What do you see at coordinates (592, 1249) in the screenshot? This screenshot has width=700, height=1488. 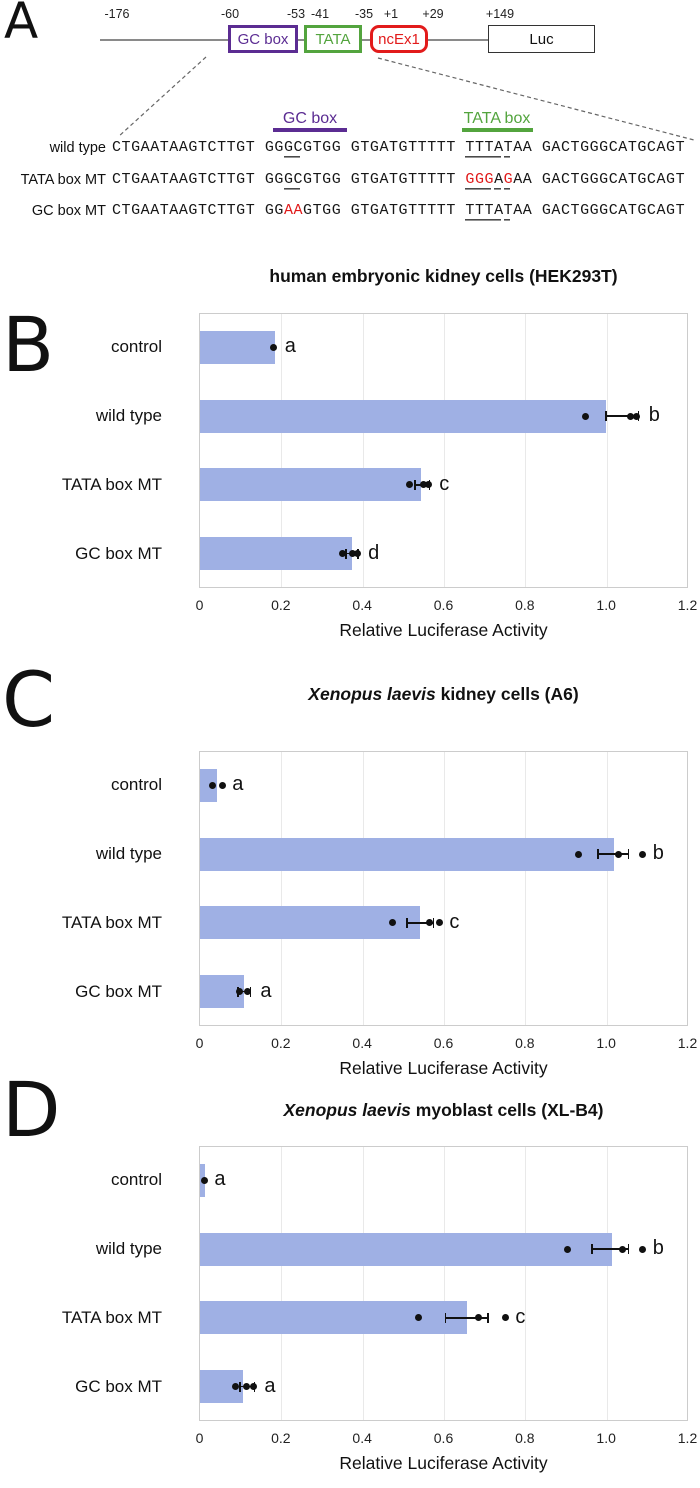 I see `chart-d-error-cap-left-wild-type` at bounding box center [592, 1249].